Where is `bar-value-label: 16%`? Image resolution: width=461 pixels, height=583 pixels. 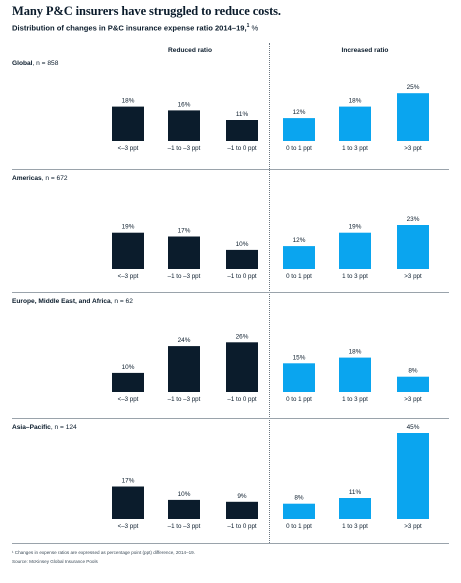 bar-value-label: 16% is located at coordinates (184, 104).